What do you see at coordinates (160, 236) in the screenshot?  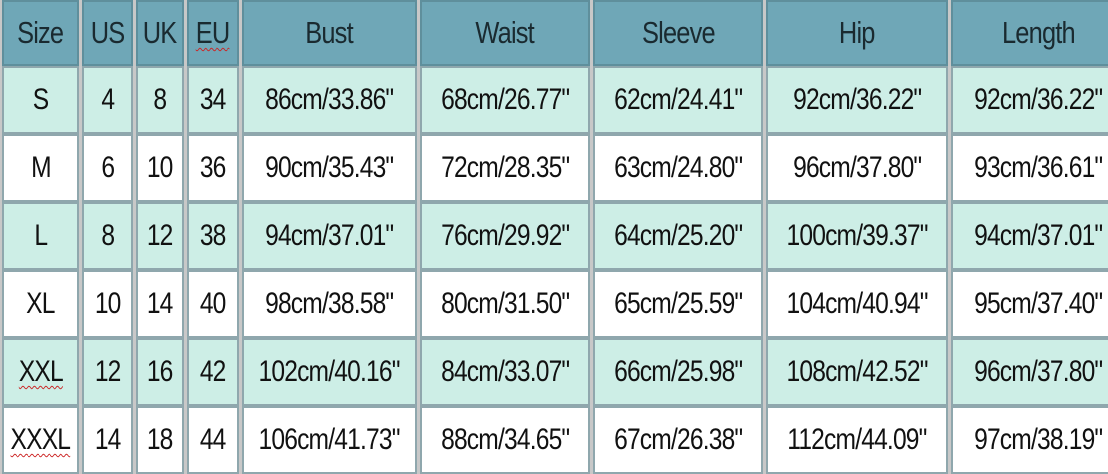 I see `cell-uk: 12` at bounding box center [160, 236].